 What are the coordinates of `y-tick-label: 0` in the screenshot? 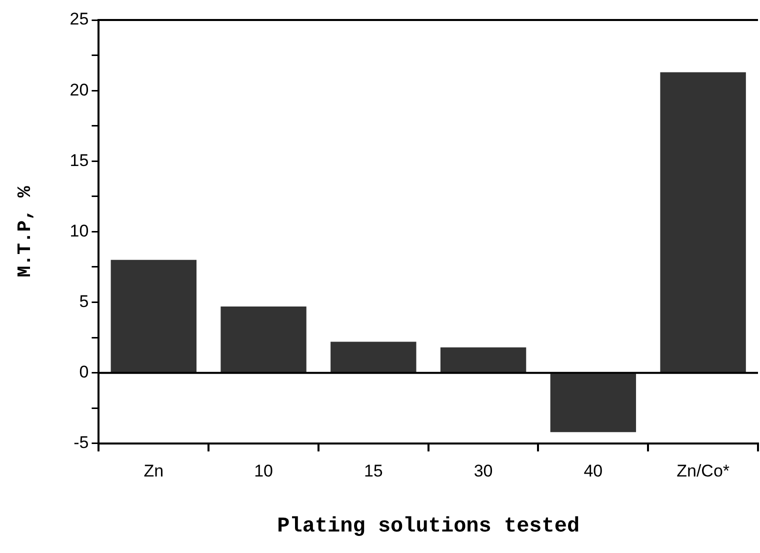 It's located at (84, 372).